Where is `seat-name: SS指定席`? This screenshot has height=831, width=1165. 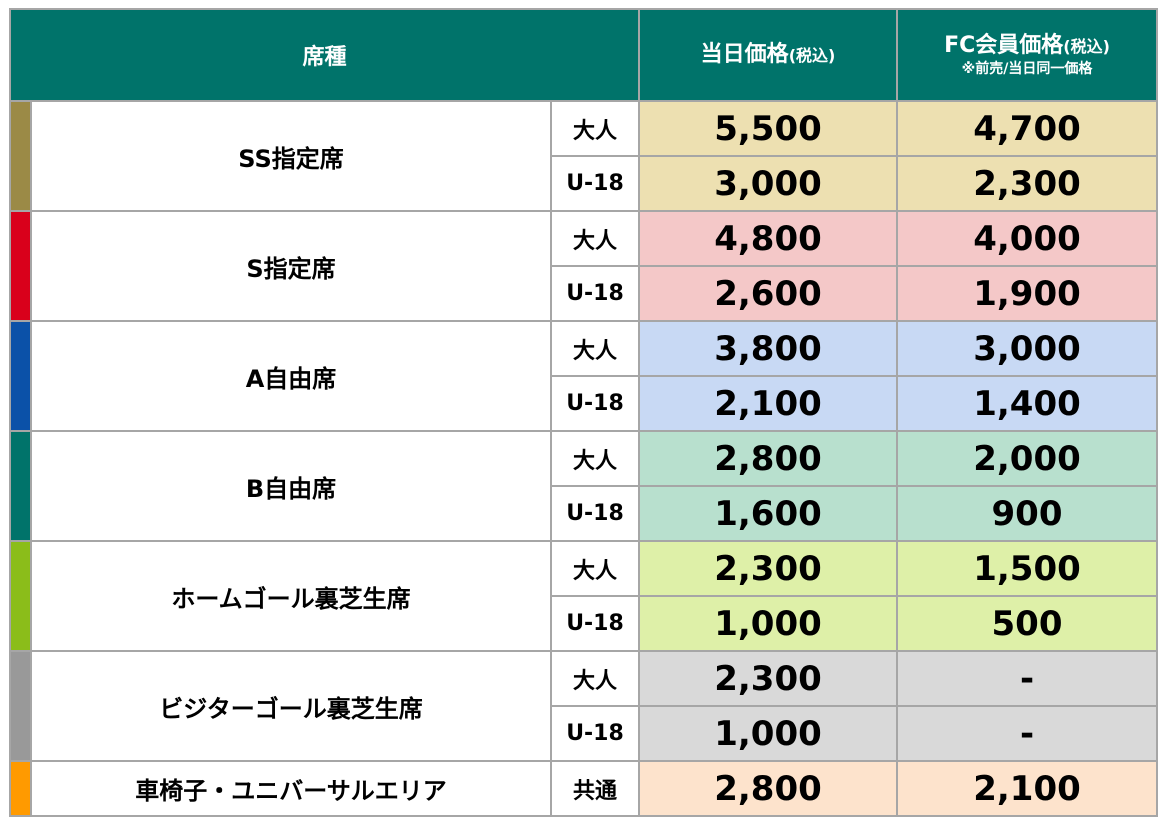
seat-name: SS指定席 is located at coordinates (291, 156).